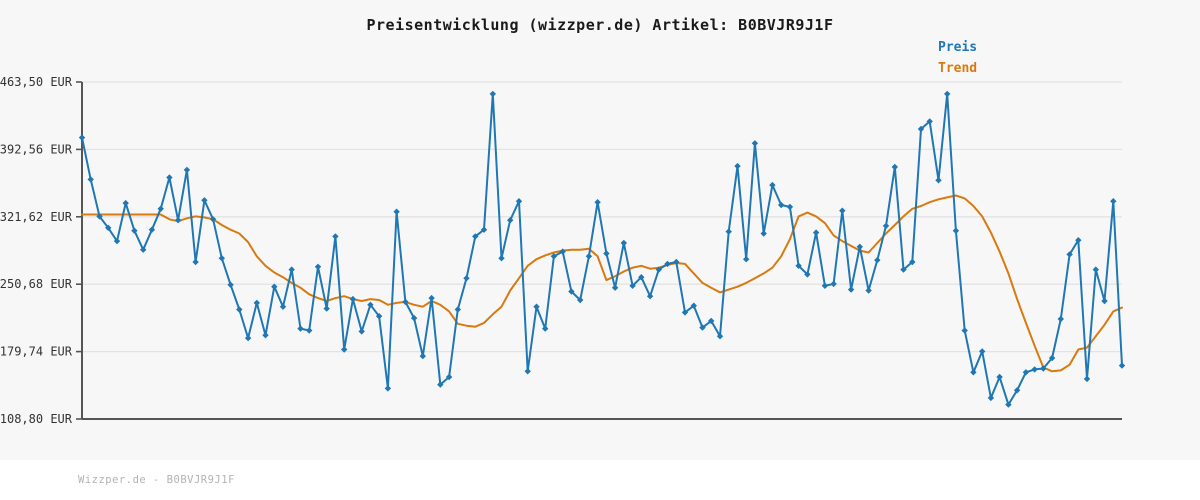 The width and height of the screenshot is (1200, 500). Describe the element at coordinates (36, 419) in the screenshot. I see `y-axis-label: 108,80 EUR` at that location.